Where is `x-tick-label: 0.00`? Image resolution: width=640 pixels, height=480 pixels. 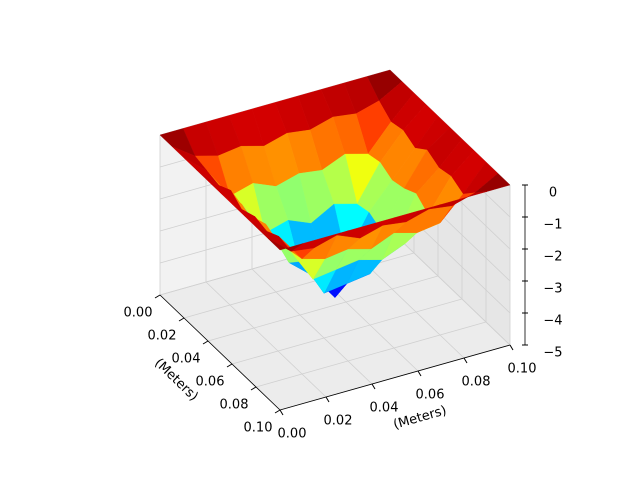 x-tick-label: 0.00 is located at coordinates (138, 313).